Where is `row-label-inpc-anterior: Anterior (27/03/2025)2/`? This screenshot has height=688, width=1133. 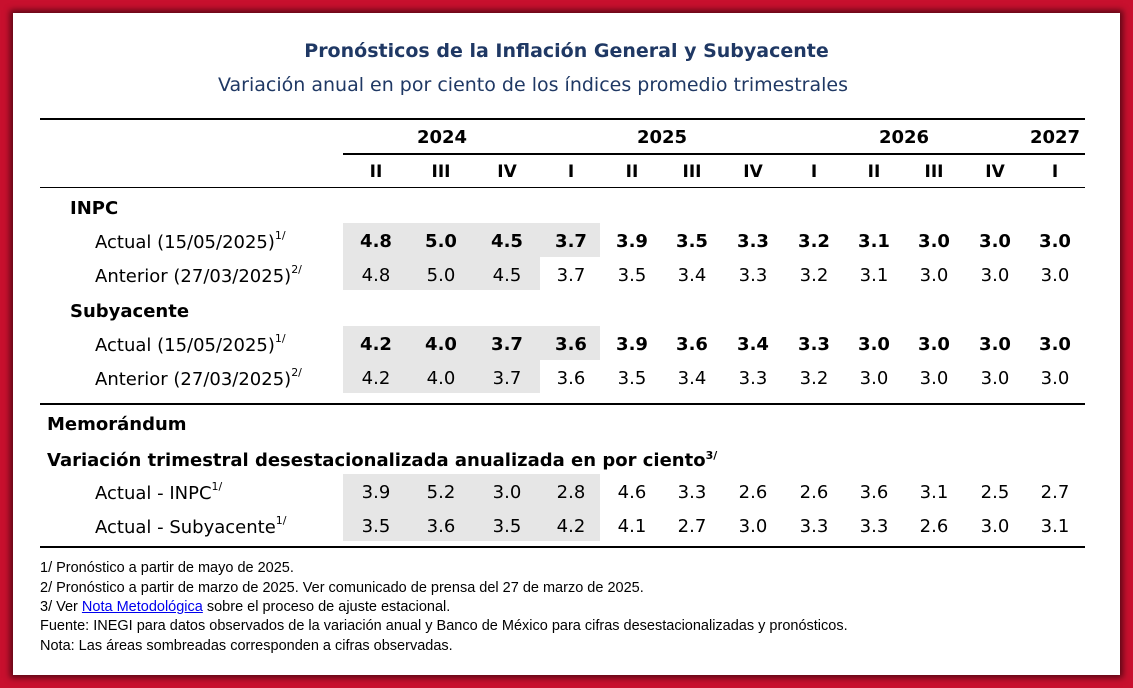 row-label-inpc-anterior: Anterior (27/03/2025)2/ is located at coordinates (198, 275).